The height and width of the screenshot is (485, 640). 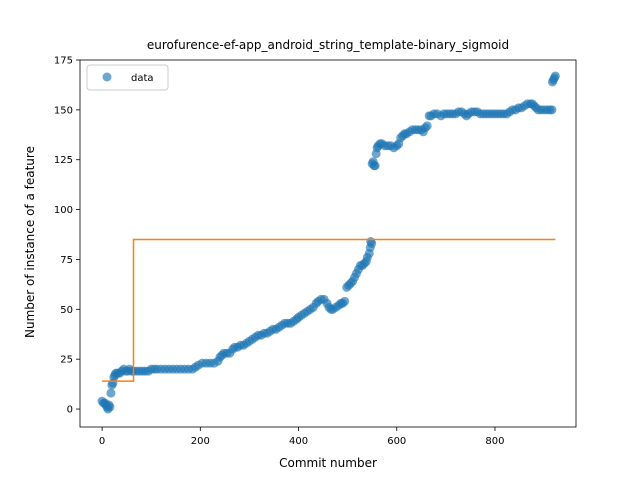 I want to click on legend: data, so click(x=127, y=77).